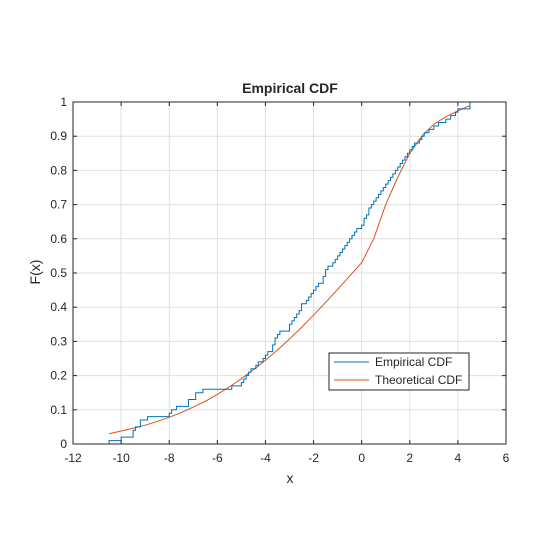 This screenshot has height=560, width=560. What do you see at coordinates (506, 458) in the screenshot?
I see `x-tick-label: 6` at bounding box center [506, 458].